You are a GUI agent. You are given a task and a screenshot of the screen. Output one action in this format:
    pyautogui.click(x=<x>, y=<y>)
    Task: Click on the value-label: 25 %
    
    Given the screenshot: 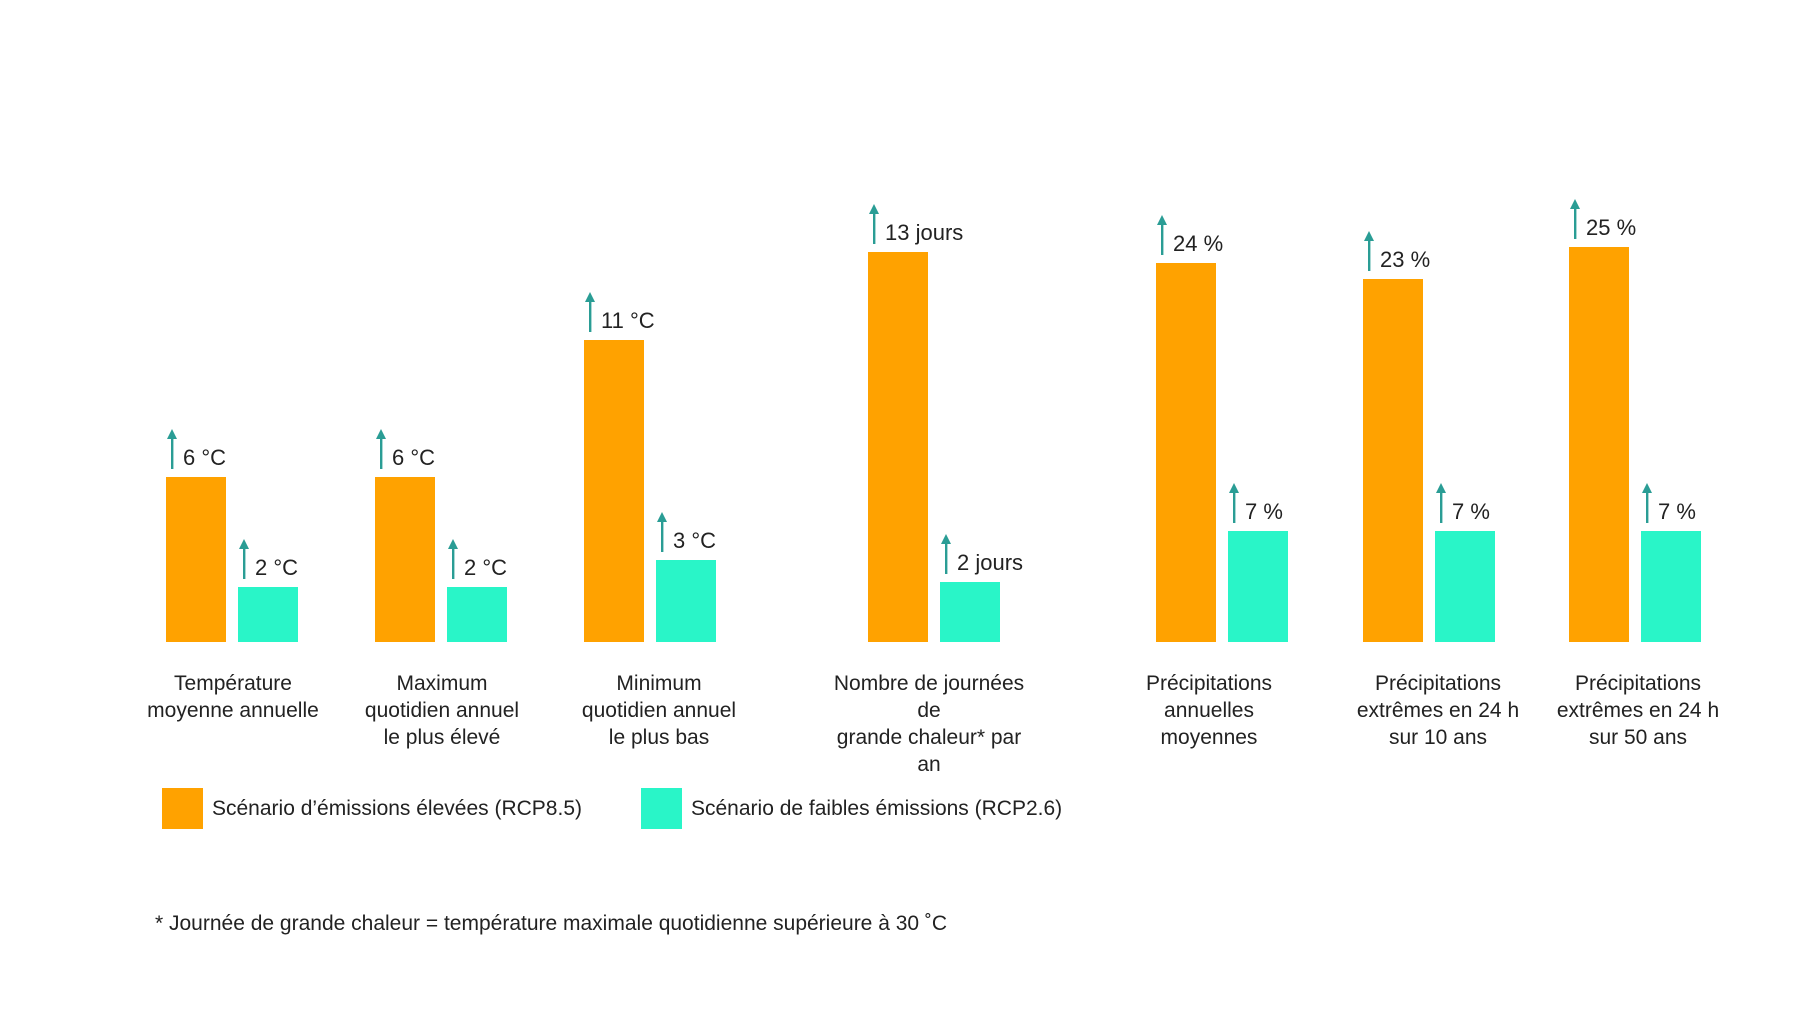 What is the action you would take?
    pyautogui.click(x=1603, y=219)
    